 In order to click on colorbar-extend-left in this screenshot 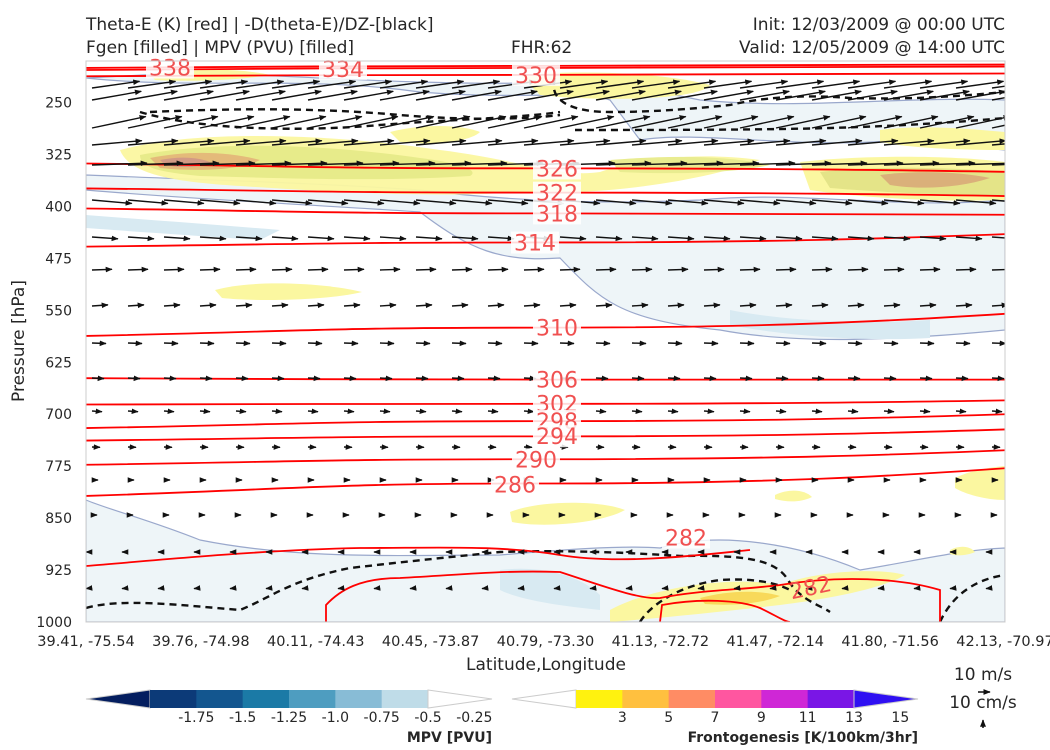, I will do `click(118, 699)`.